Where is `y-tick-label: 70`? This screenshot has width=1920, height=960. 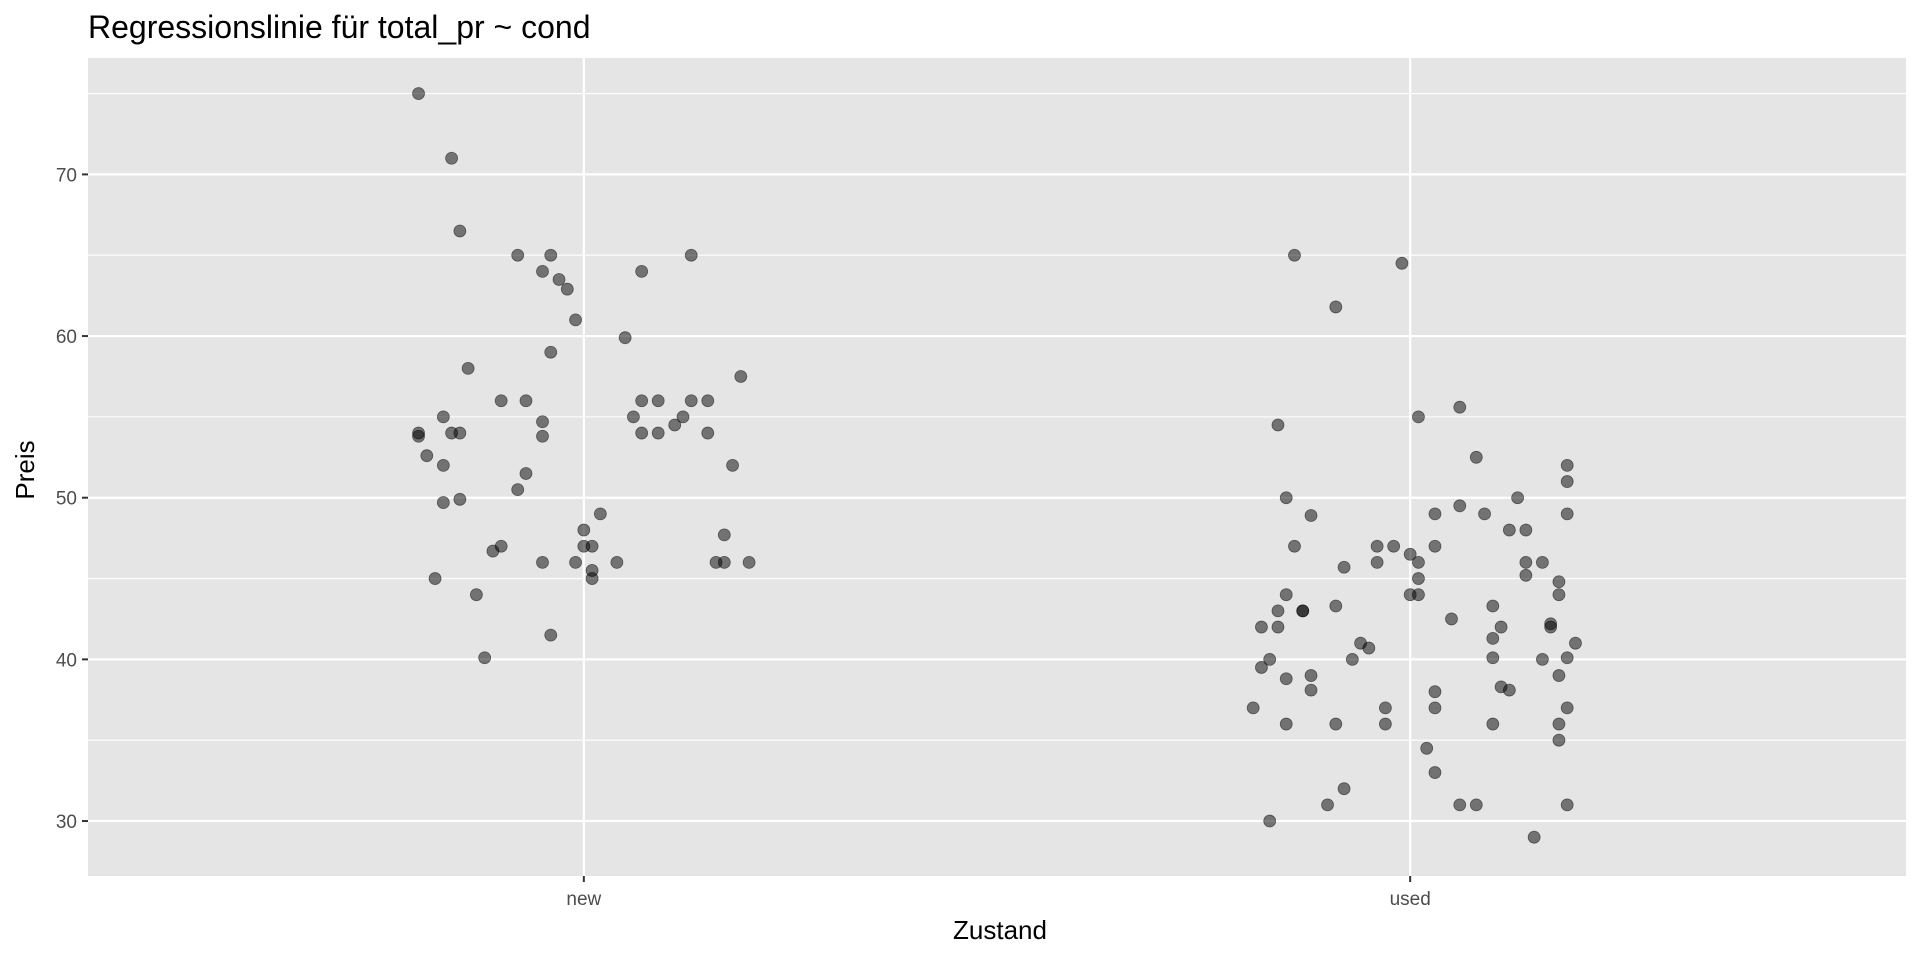 y-tick-label: 70 is located at coordinates (66, 175).